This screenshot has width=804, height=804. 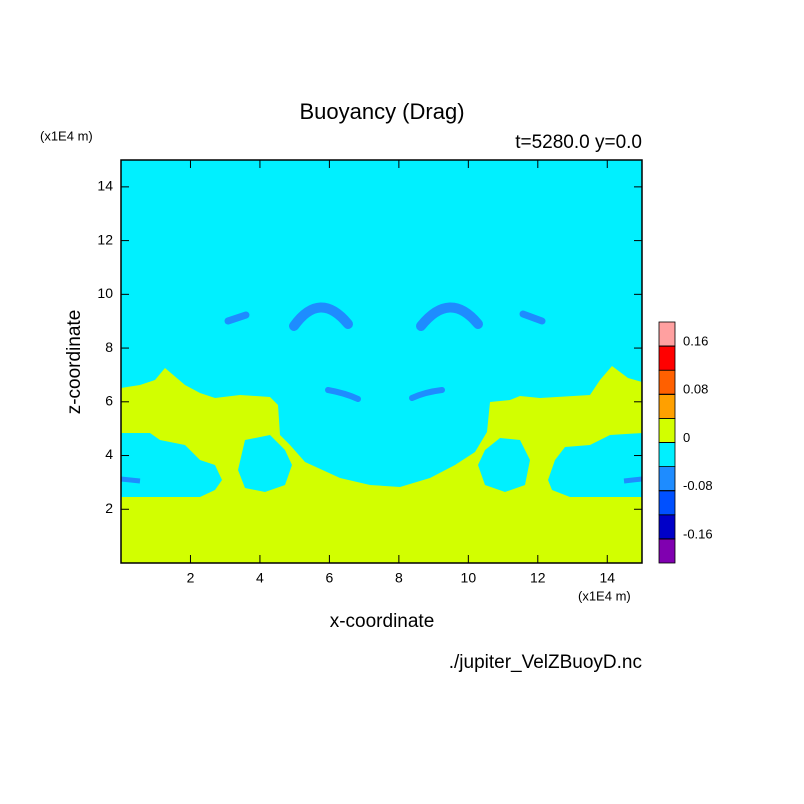 What do you see at coordinates (686, 437) in the screenshot?
I see `colorbar-label: 0` at bounding box center [686, 437].